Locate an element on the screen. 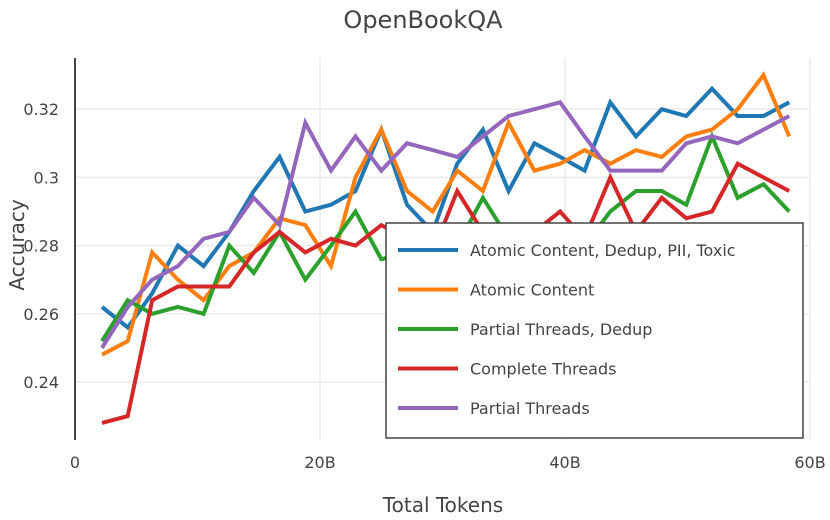 This screenshot has height=520, width=830. legend-label: Atomic Content is located at coordinates (532, 290).